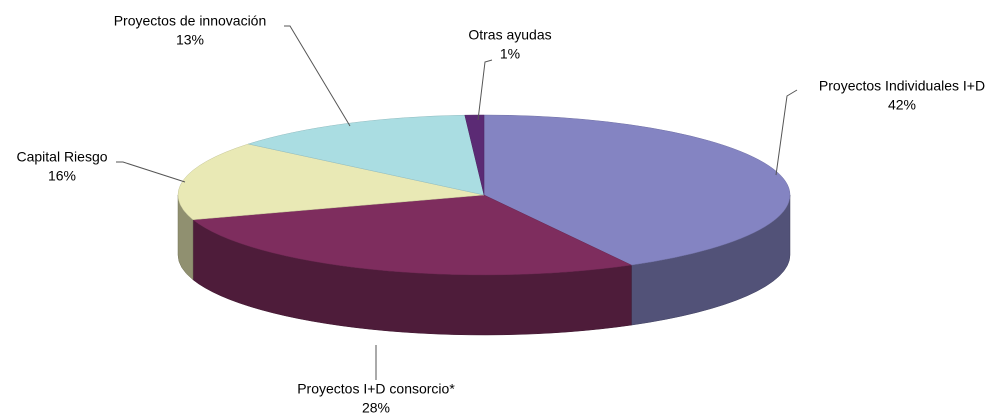  Describe the element at coordinates (902, 105) in the screenshot. I see `slice-value-label: 42%` at that location.